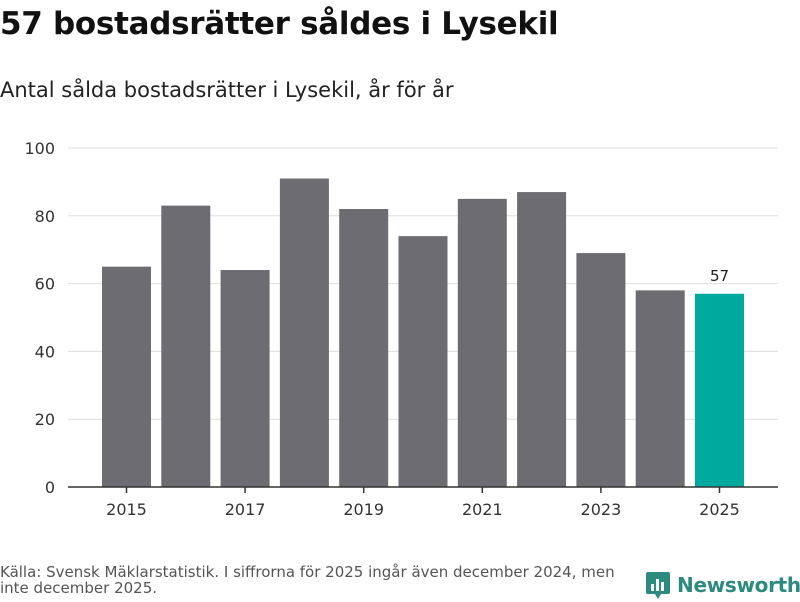 This screenshot has height=602, width=800. I want to click on bar-2017, so click(245, 378).